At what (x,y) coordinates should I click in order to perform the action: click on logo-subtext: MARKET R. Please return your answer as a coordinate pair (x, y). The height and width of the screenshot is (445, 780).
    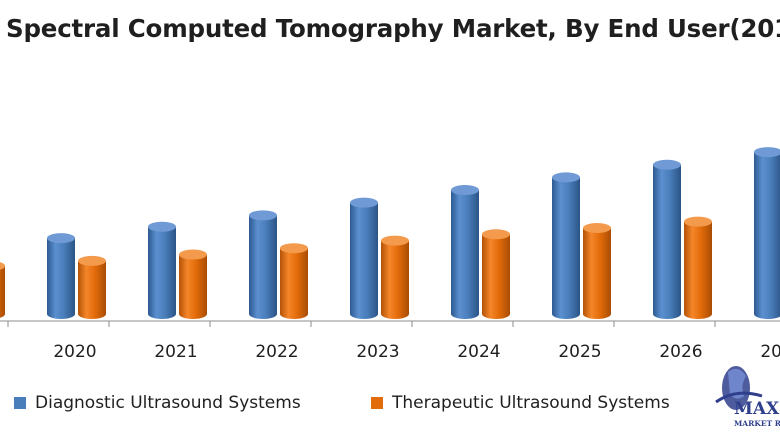
    Looking at the image, I should click on (757, 423).